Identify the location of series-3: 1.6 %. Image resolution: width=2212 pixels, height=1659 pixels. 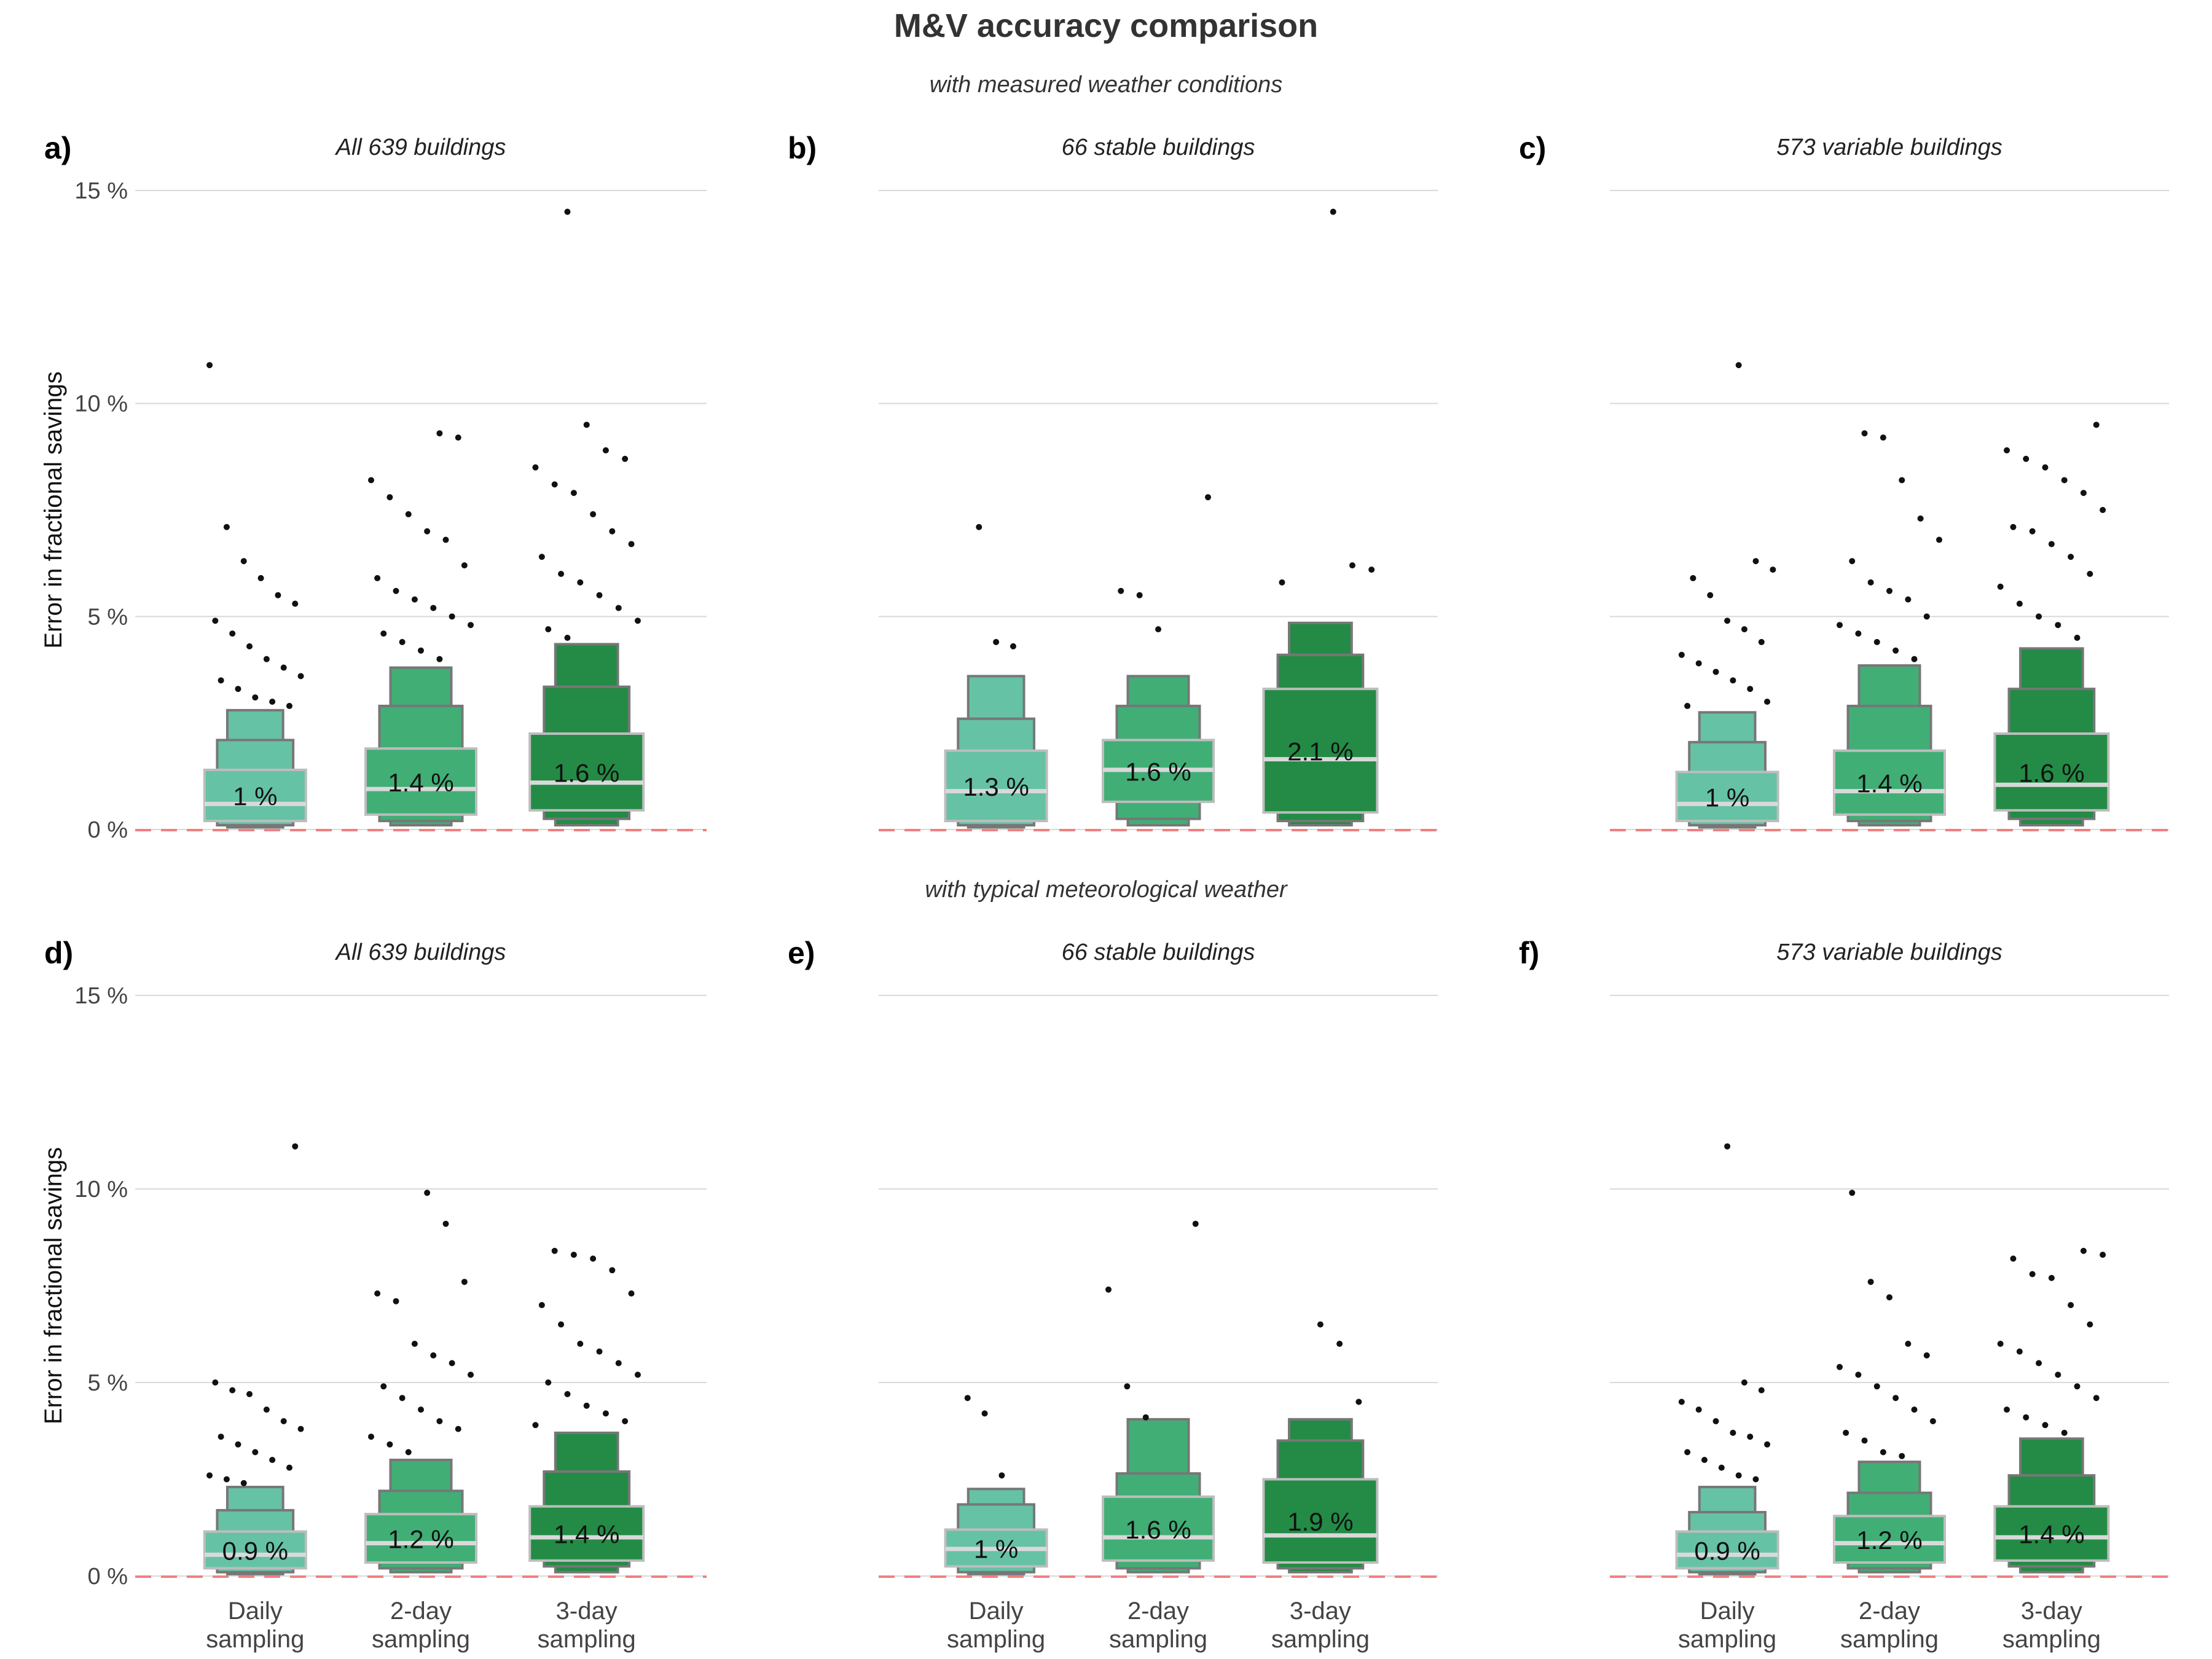
(2051, 624).